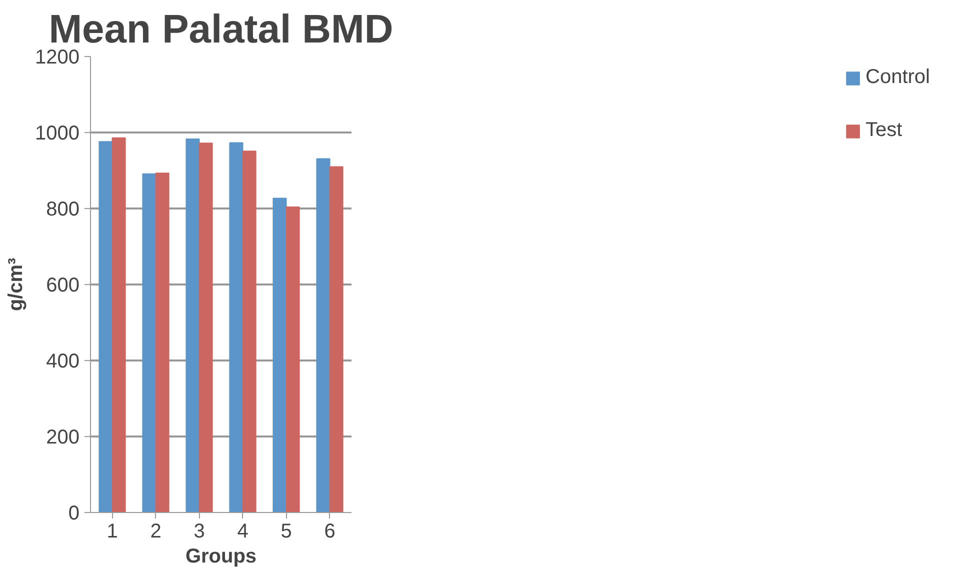 Image resolution: width=957 pixels, height=581 pixels. What do you see at coordinates (63, 285) in the screenshot?
I see `y-tick-label: 600` at bounding box center [63, 285].